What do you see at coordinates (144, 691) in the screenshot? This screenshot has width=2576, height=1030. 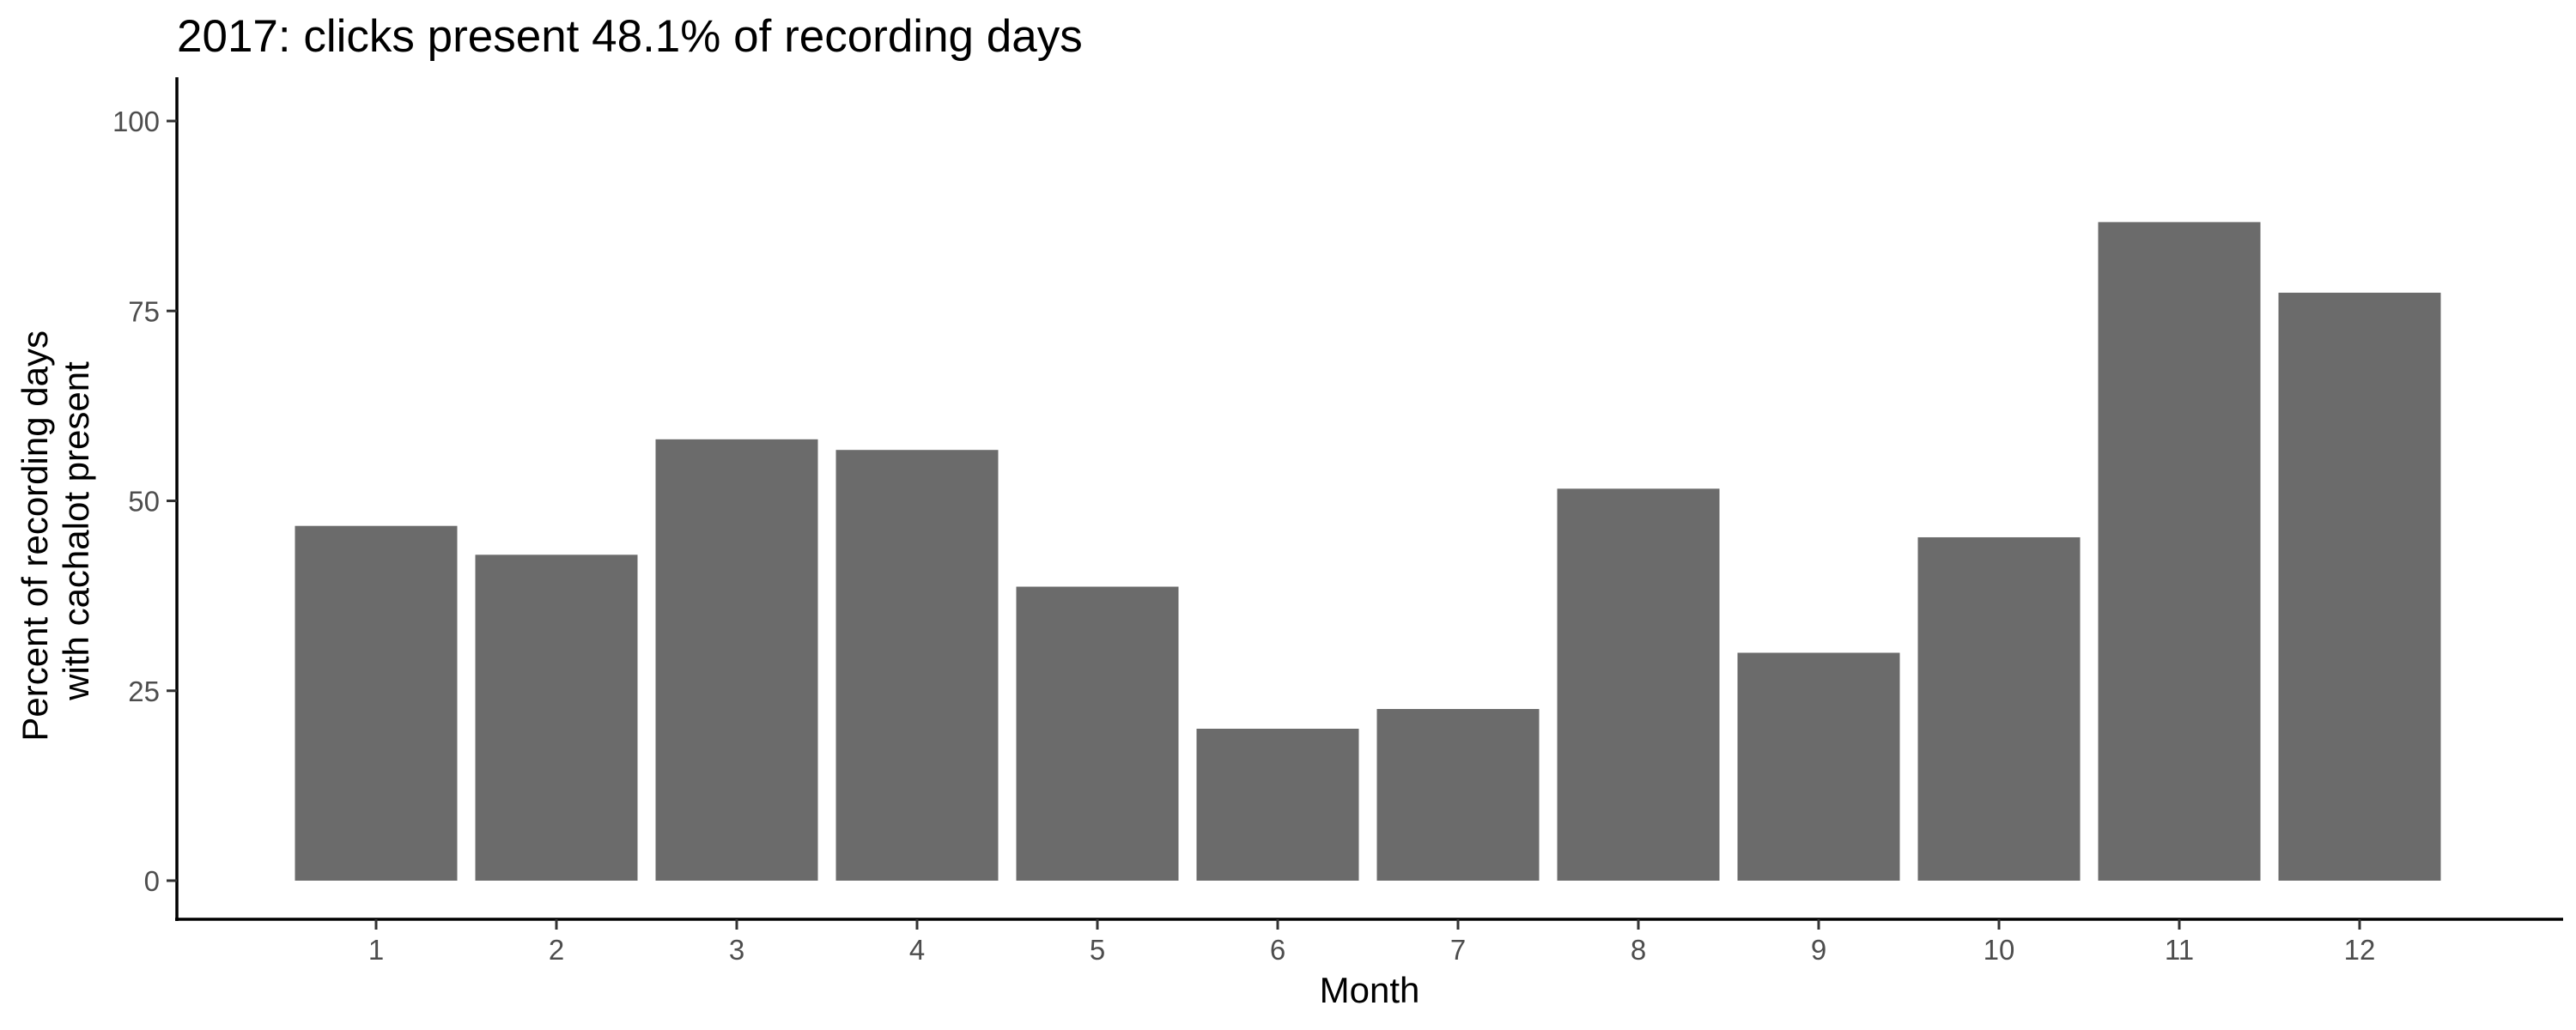 I see `y-tick-label-25: 25` at bounding box center [144, 691].